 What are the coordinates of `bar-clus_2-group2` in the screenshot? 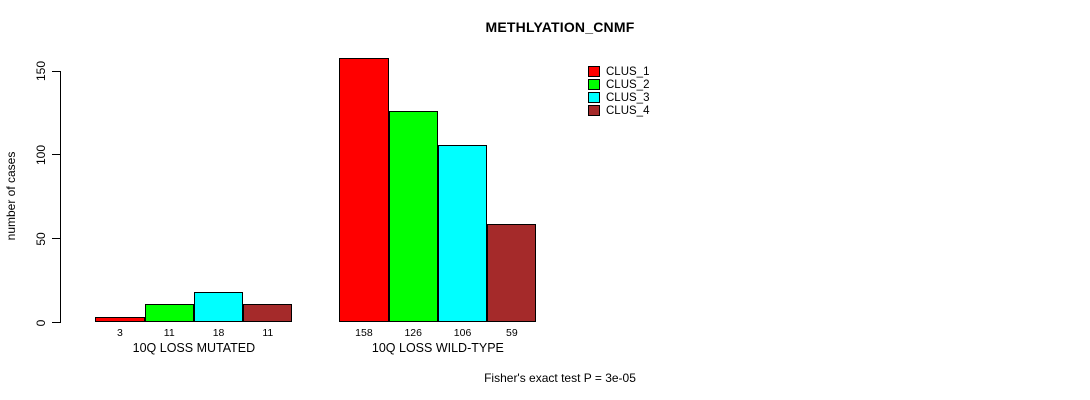 It's located at (413, 217).